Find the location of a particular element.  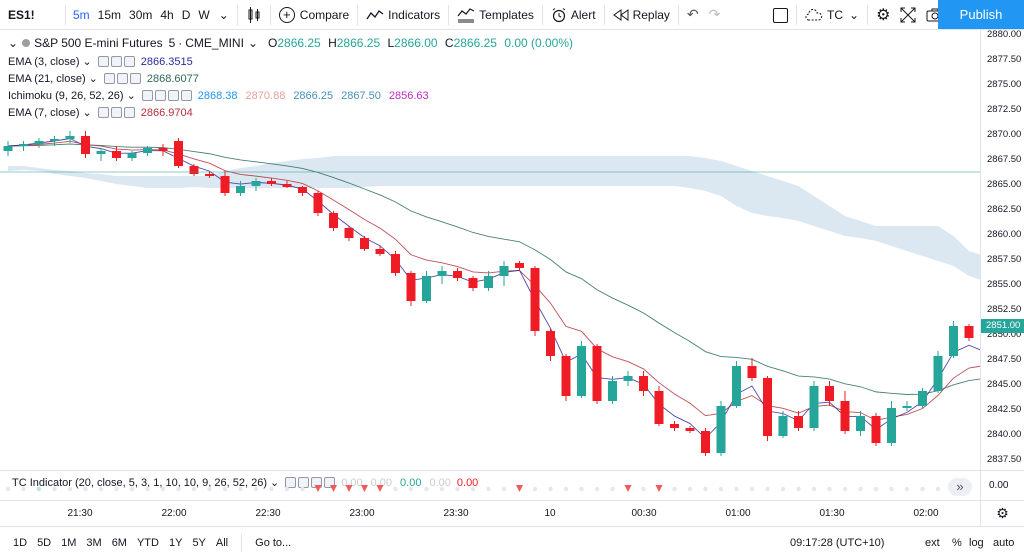

timeframe-4h: 4h is located at coordinates (167, 14).